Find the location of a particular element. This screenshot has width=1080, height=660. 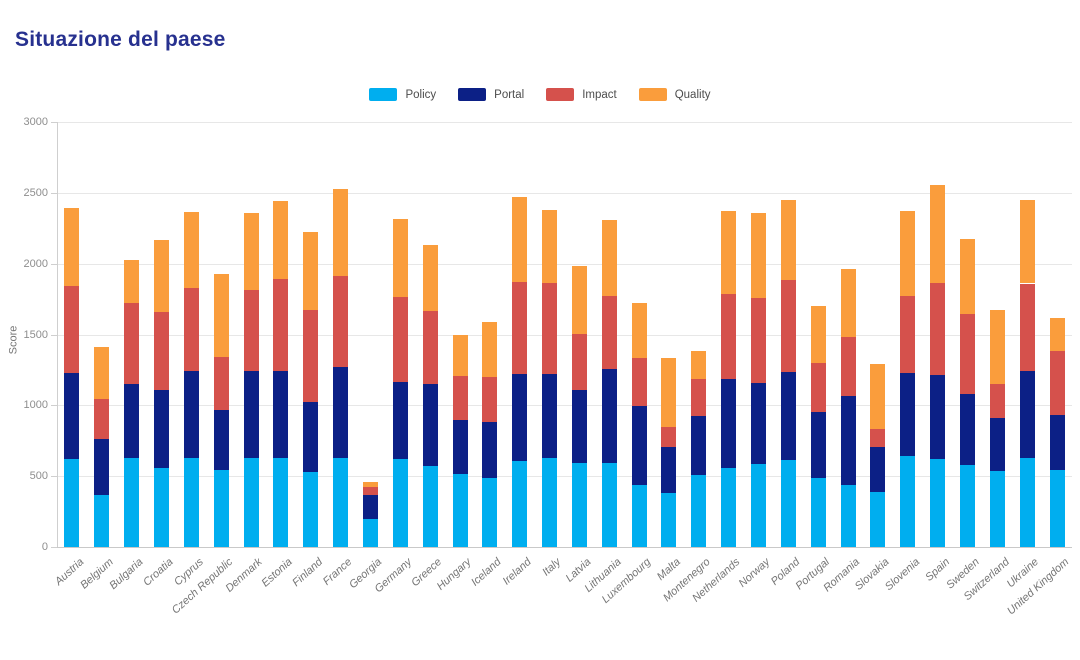

bar-segment-romania-portal is located at coordinates (848, 440).